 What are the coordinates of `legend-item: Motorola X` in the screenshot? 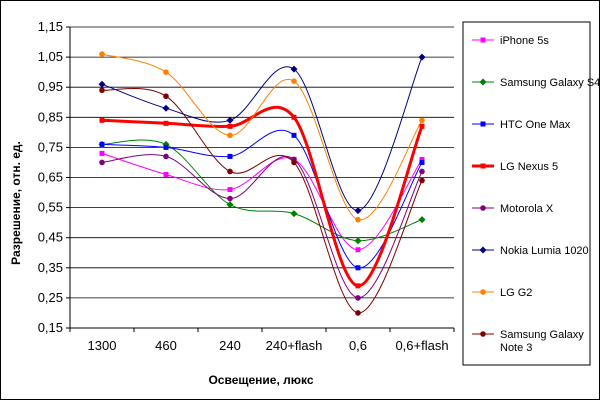 It's located at (513, 209).